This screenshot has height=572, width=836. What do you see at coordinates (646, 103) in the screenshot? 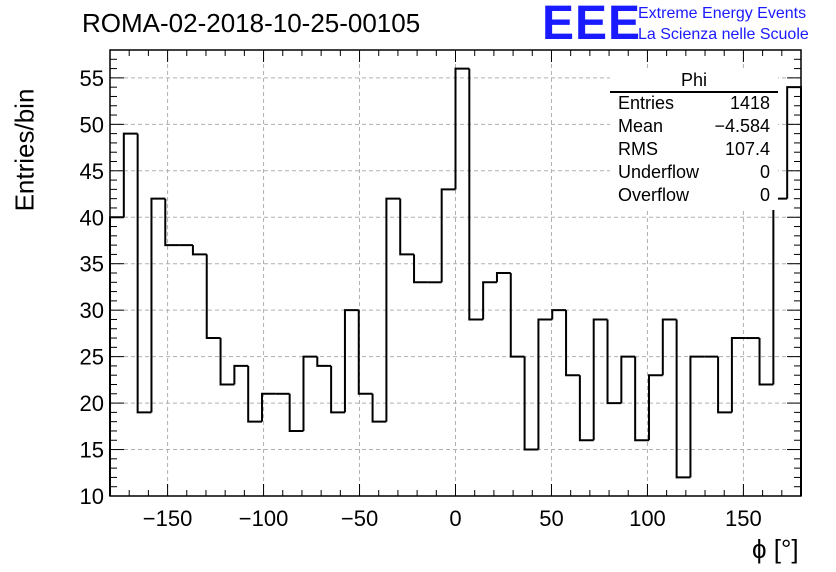
I see `stats-label: Entries` at bounding box center [646, 103].